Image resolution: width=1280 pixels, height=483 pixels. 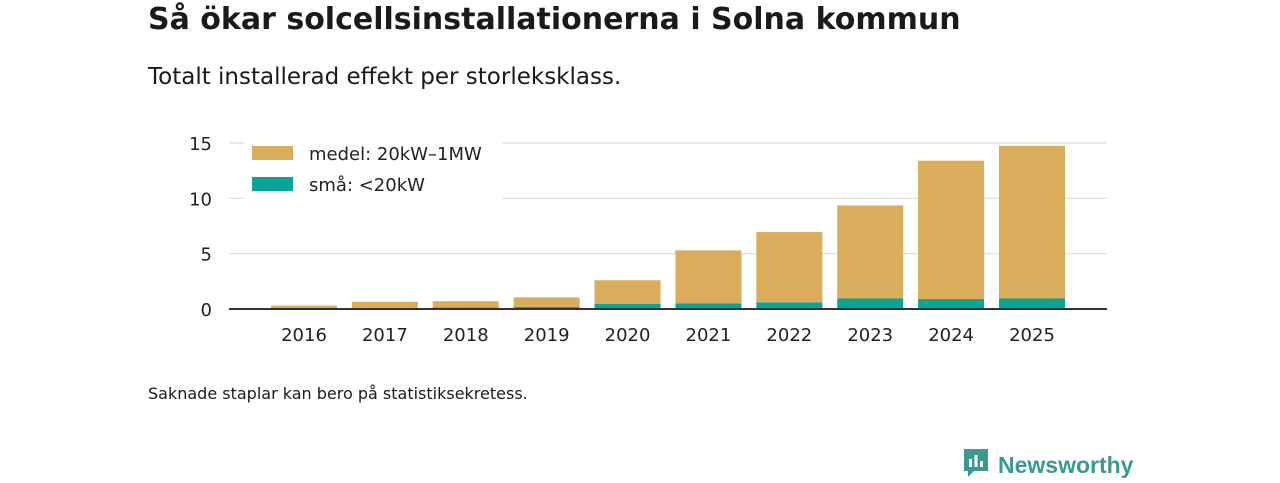 What do you see at coordinates (709, 335) in the screenshot?
I see `x-tick-label: 2021` at bounding box center [709, 335].